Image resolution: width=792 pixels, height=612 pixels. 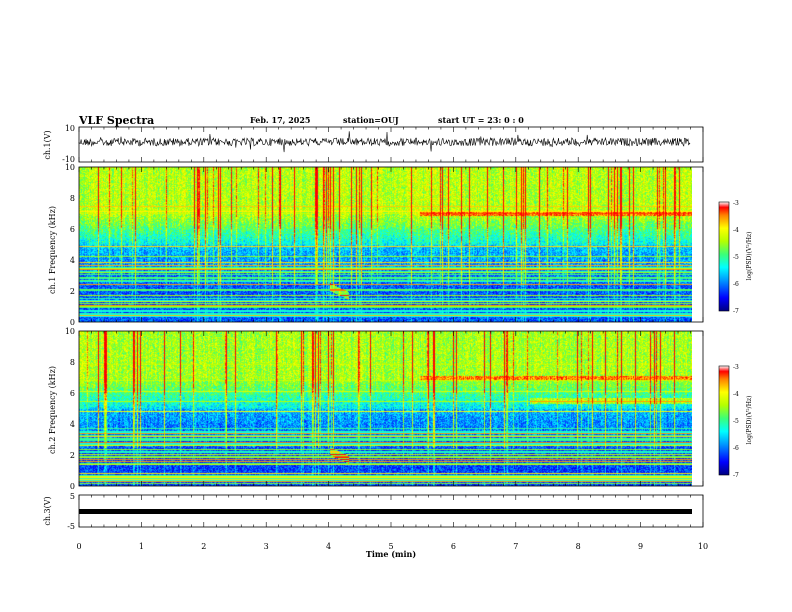 I want to click on ch1-ytick-6: 6, so click(x=72, y=229).